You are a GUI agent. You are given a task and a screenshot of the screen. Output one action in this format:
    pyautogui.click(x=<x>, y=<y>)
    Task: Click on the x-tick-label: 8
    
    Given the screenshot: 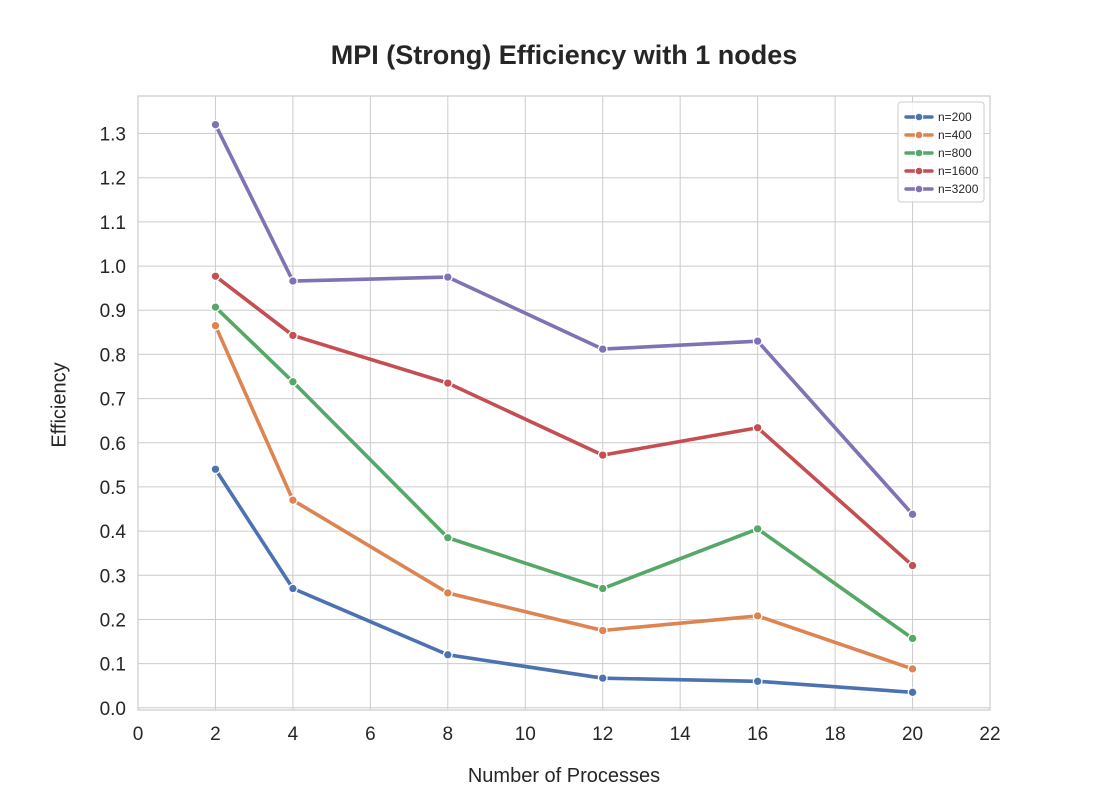 What is the action you would take?
    pyautogui.click(x=448, y=734)
    